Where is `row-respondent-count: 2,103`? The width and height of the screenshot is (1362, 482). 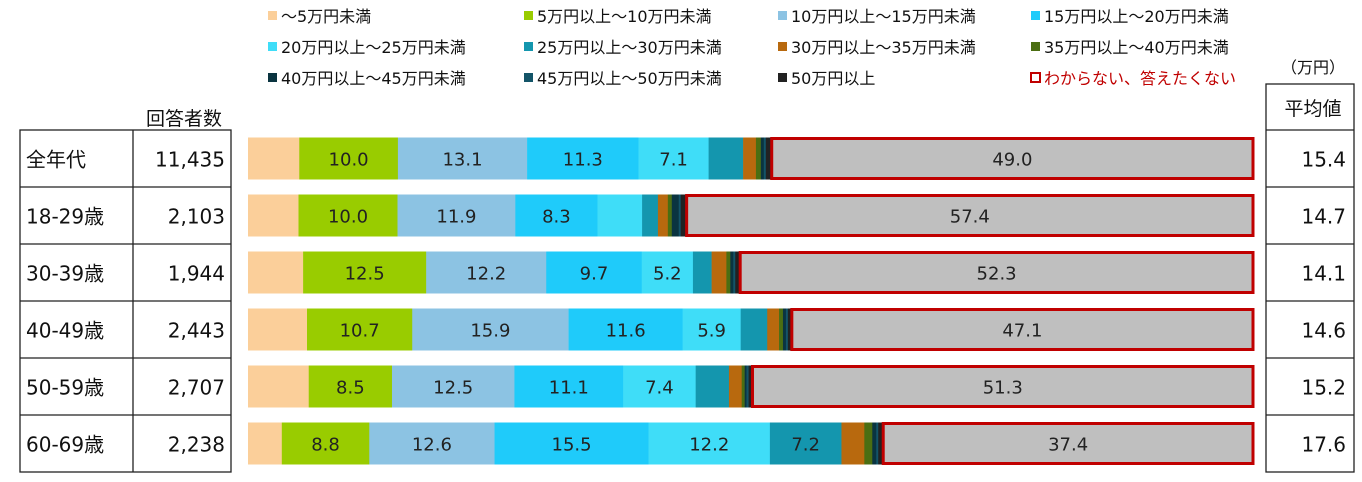
row-respondent-count: 2,103 is located at coordinates (196, 217).